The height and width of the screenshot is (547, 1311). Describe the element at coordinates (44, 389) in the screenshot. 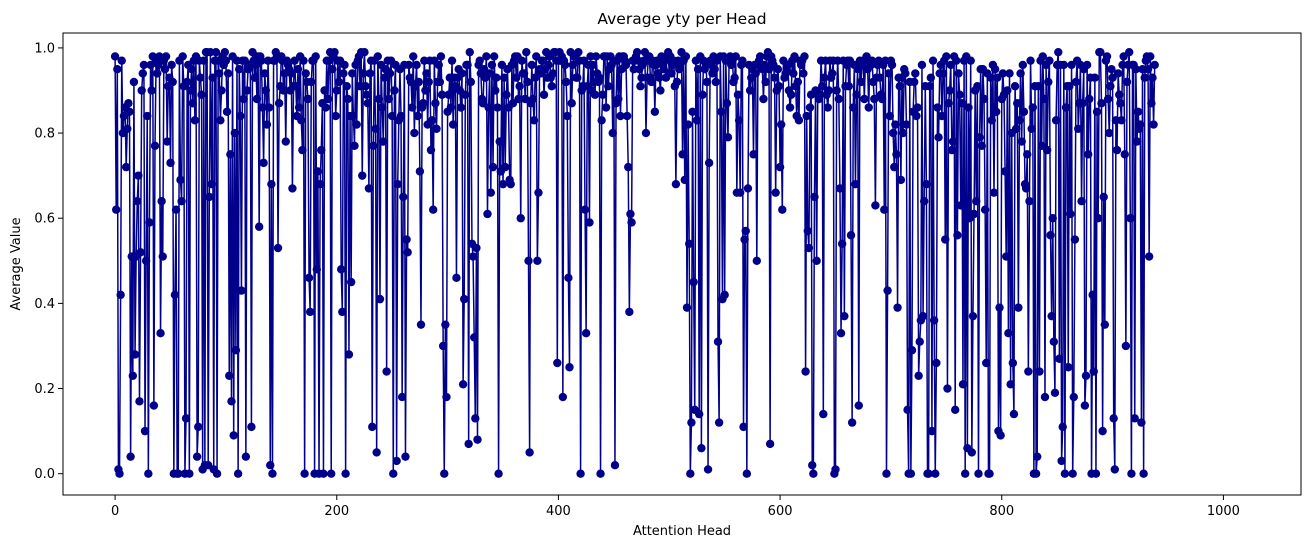

I see `y-tick-label: 0.2` at that location.